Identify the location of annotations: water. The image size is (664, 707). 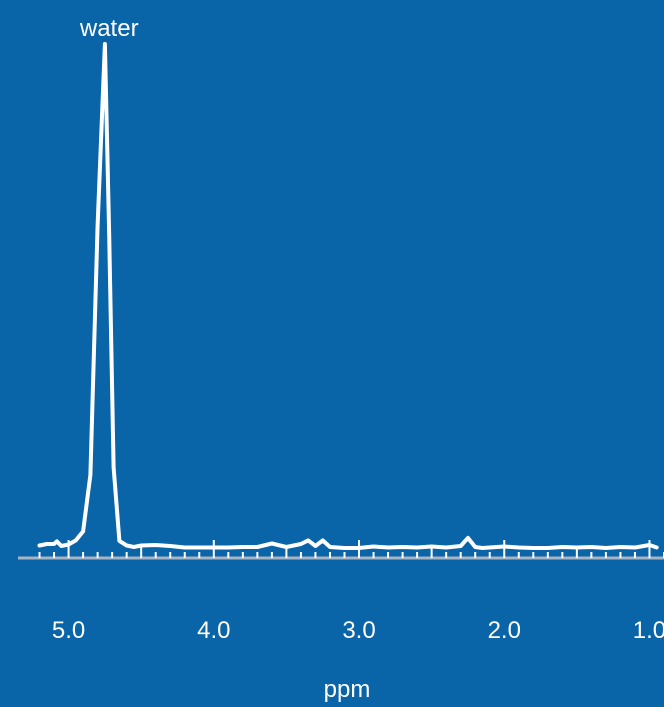
(109, 28).